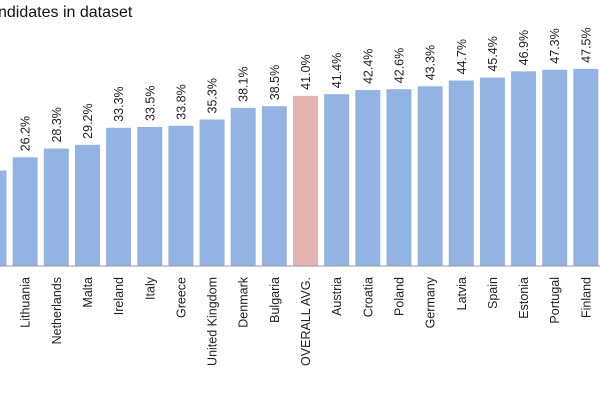  Describe the element at coordinates (243, 186) in the screenshot. I see `bar-denmark` at that location.